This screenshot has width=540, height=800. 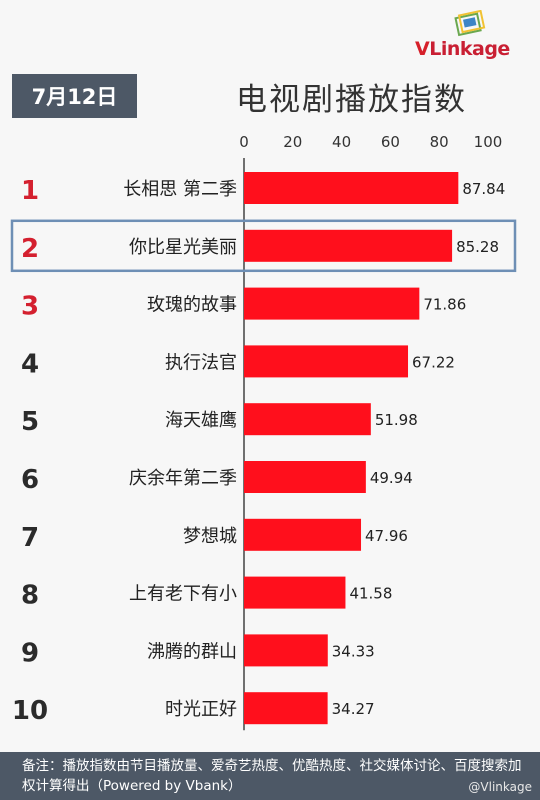 I want to click on logo-text-rest: Linkage, so click(x=469, y=49).